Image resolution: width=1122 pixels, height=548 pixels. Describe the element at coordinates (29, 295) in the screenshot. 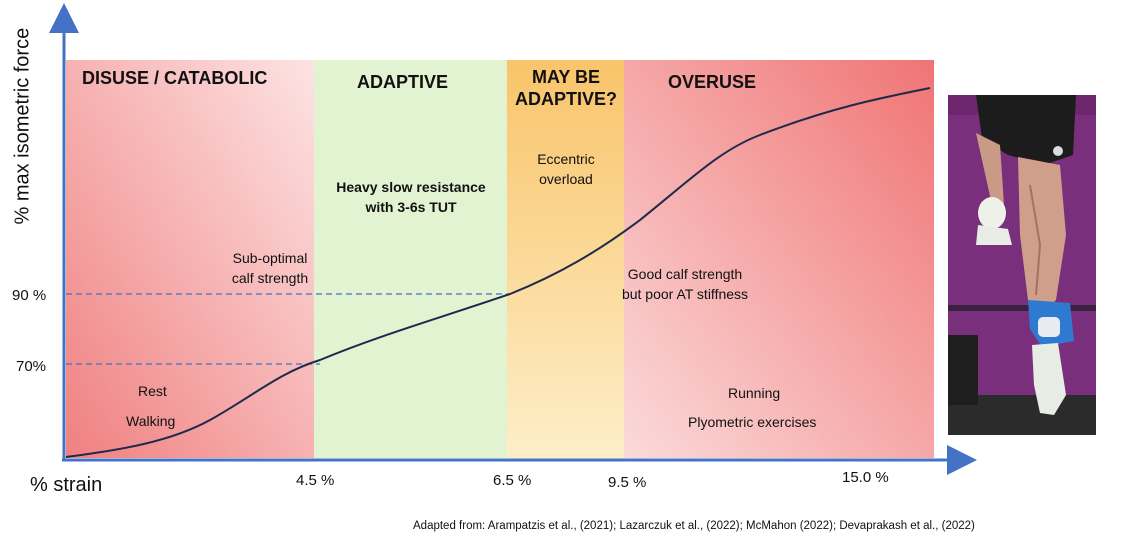

I see `y-tick-90: 90 %` at that location.